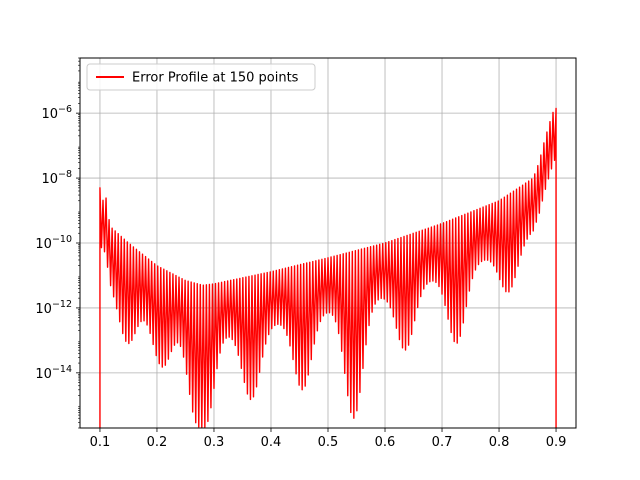 This screenshot has height=480, width=640. Describe the element at coordinates (53, 243) in the screenshot. I see `y-tick-label: 10⁻¹⁰` at that location.